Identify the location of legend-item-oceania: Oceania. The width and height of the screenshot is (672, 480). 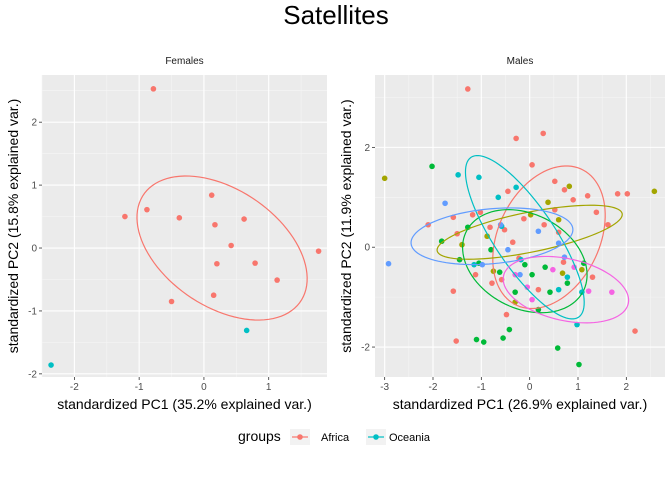
(398, 437).